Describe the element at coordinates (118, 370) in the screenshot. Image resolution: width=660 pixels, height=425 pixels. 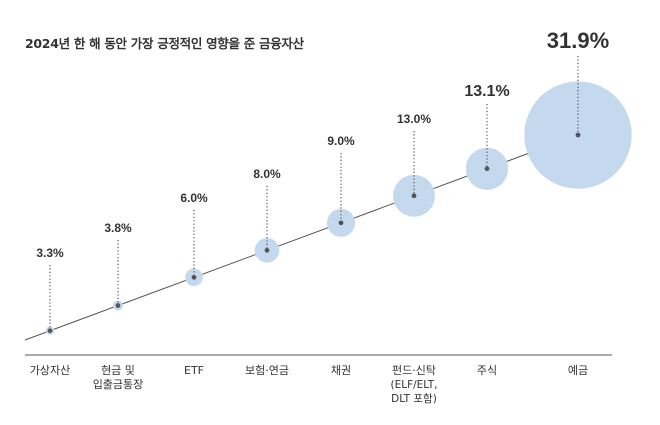
I see `category-label: 현금 및` at that location.